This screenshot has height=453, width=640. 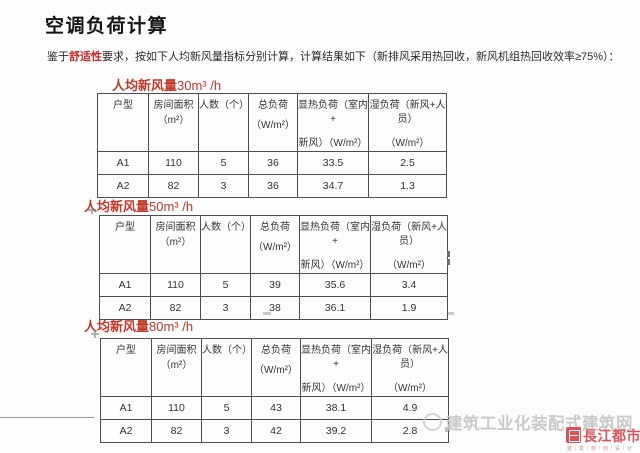 What do you see at coordinates (145, 85) in the screenshot?
I see `table1-caption-label: 人均新风量` at bounding box center [145, 85].